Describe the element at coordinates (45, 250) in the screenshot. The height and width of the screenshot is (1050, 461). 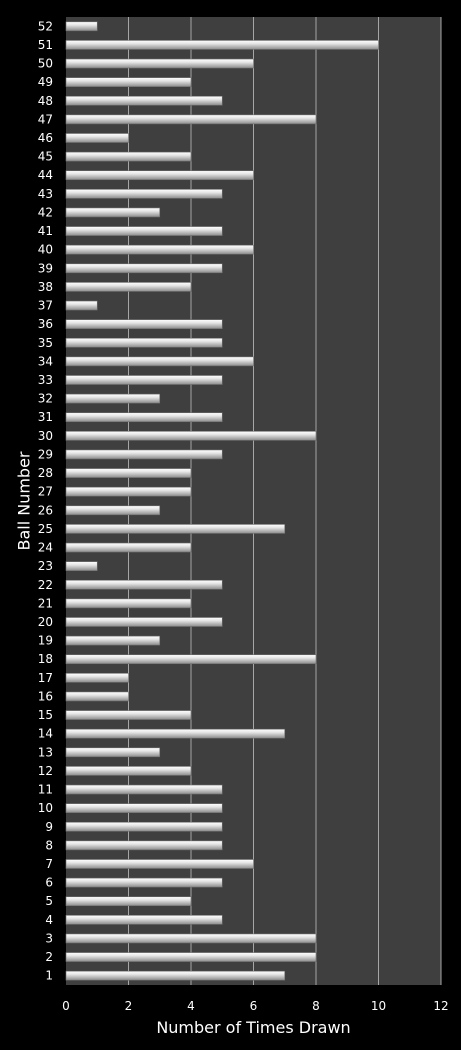
I see `y-tick-label: 40` at that location.